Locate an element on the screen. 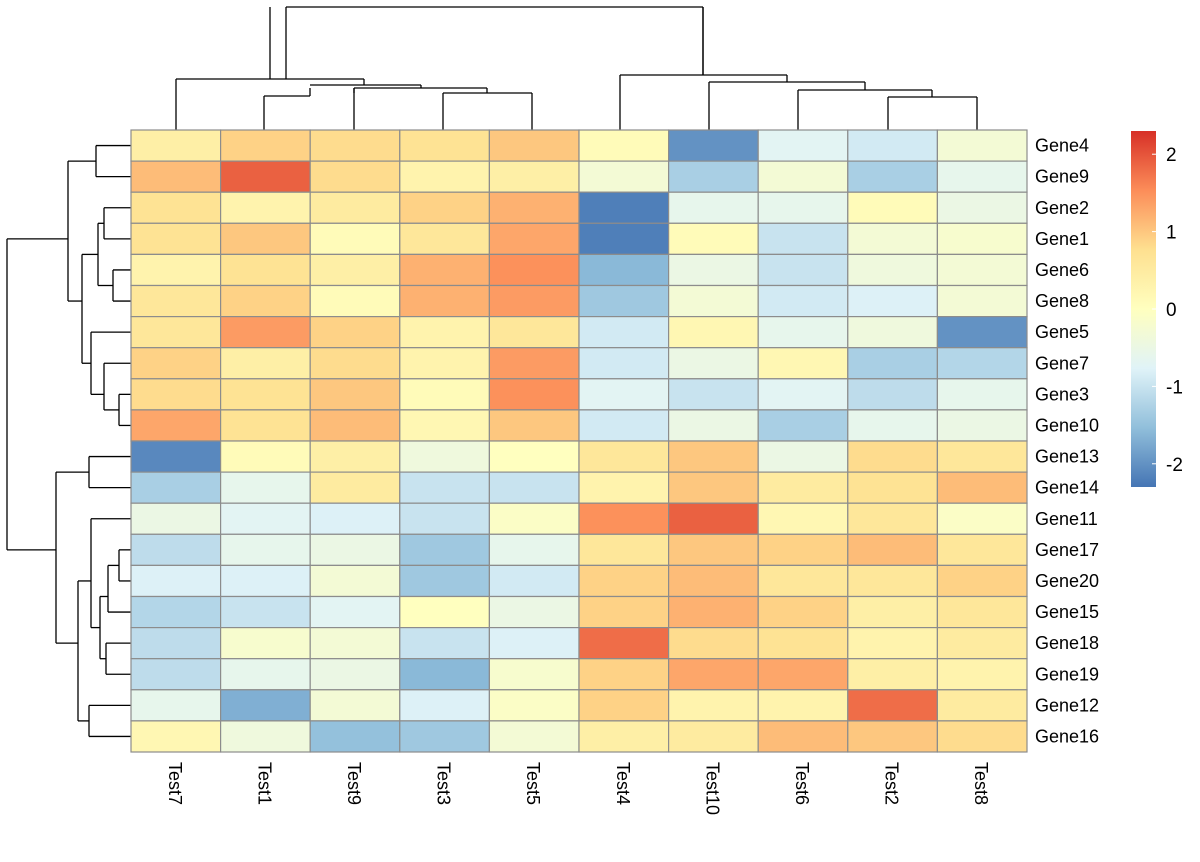  row-label: Gene18 is located at coordinates (1067, 643).